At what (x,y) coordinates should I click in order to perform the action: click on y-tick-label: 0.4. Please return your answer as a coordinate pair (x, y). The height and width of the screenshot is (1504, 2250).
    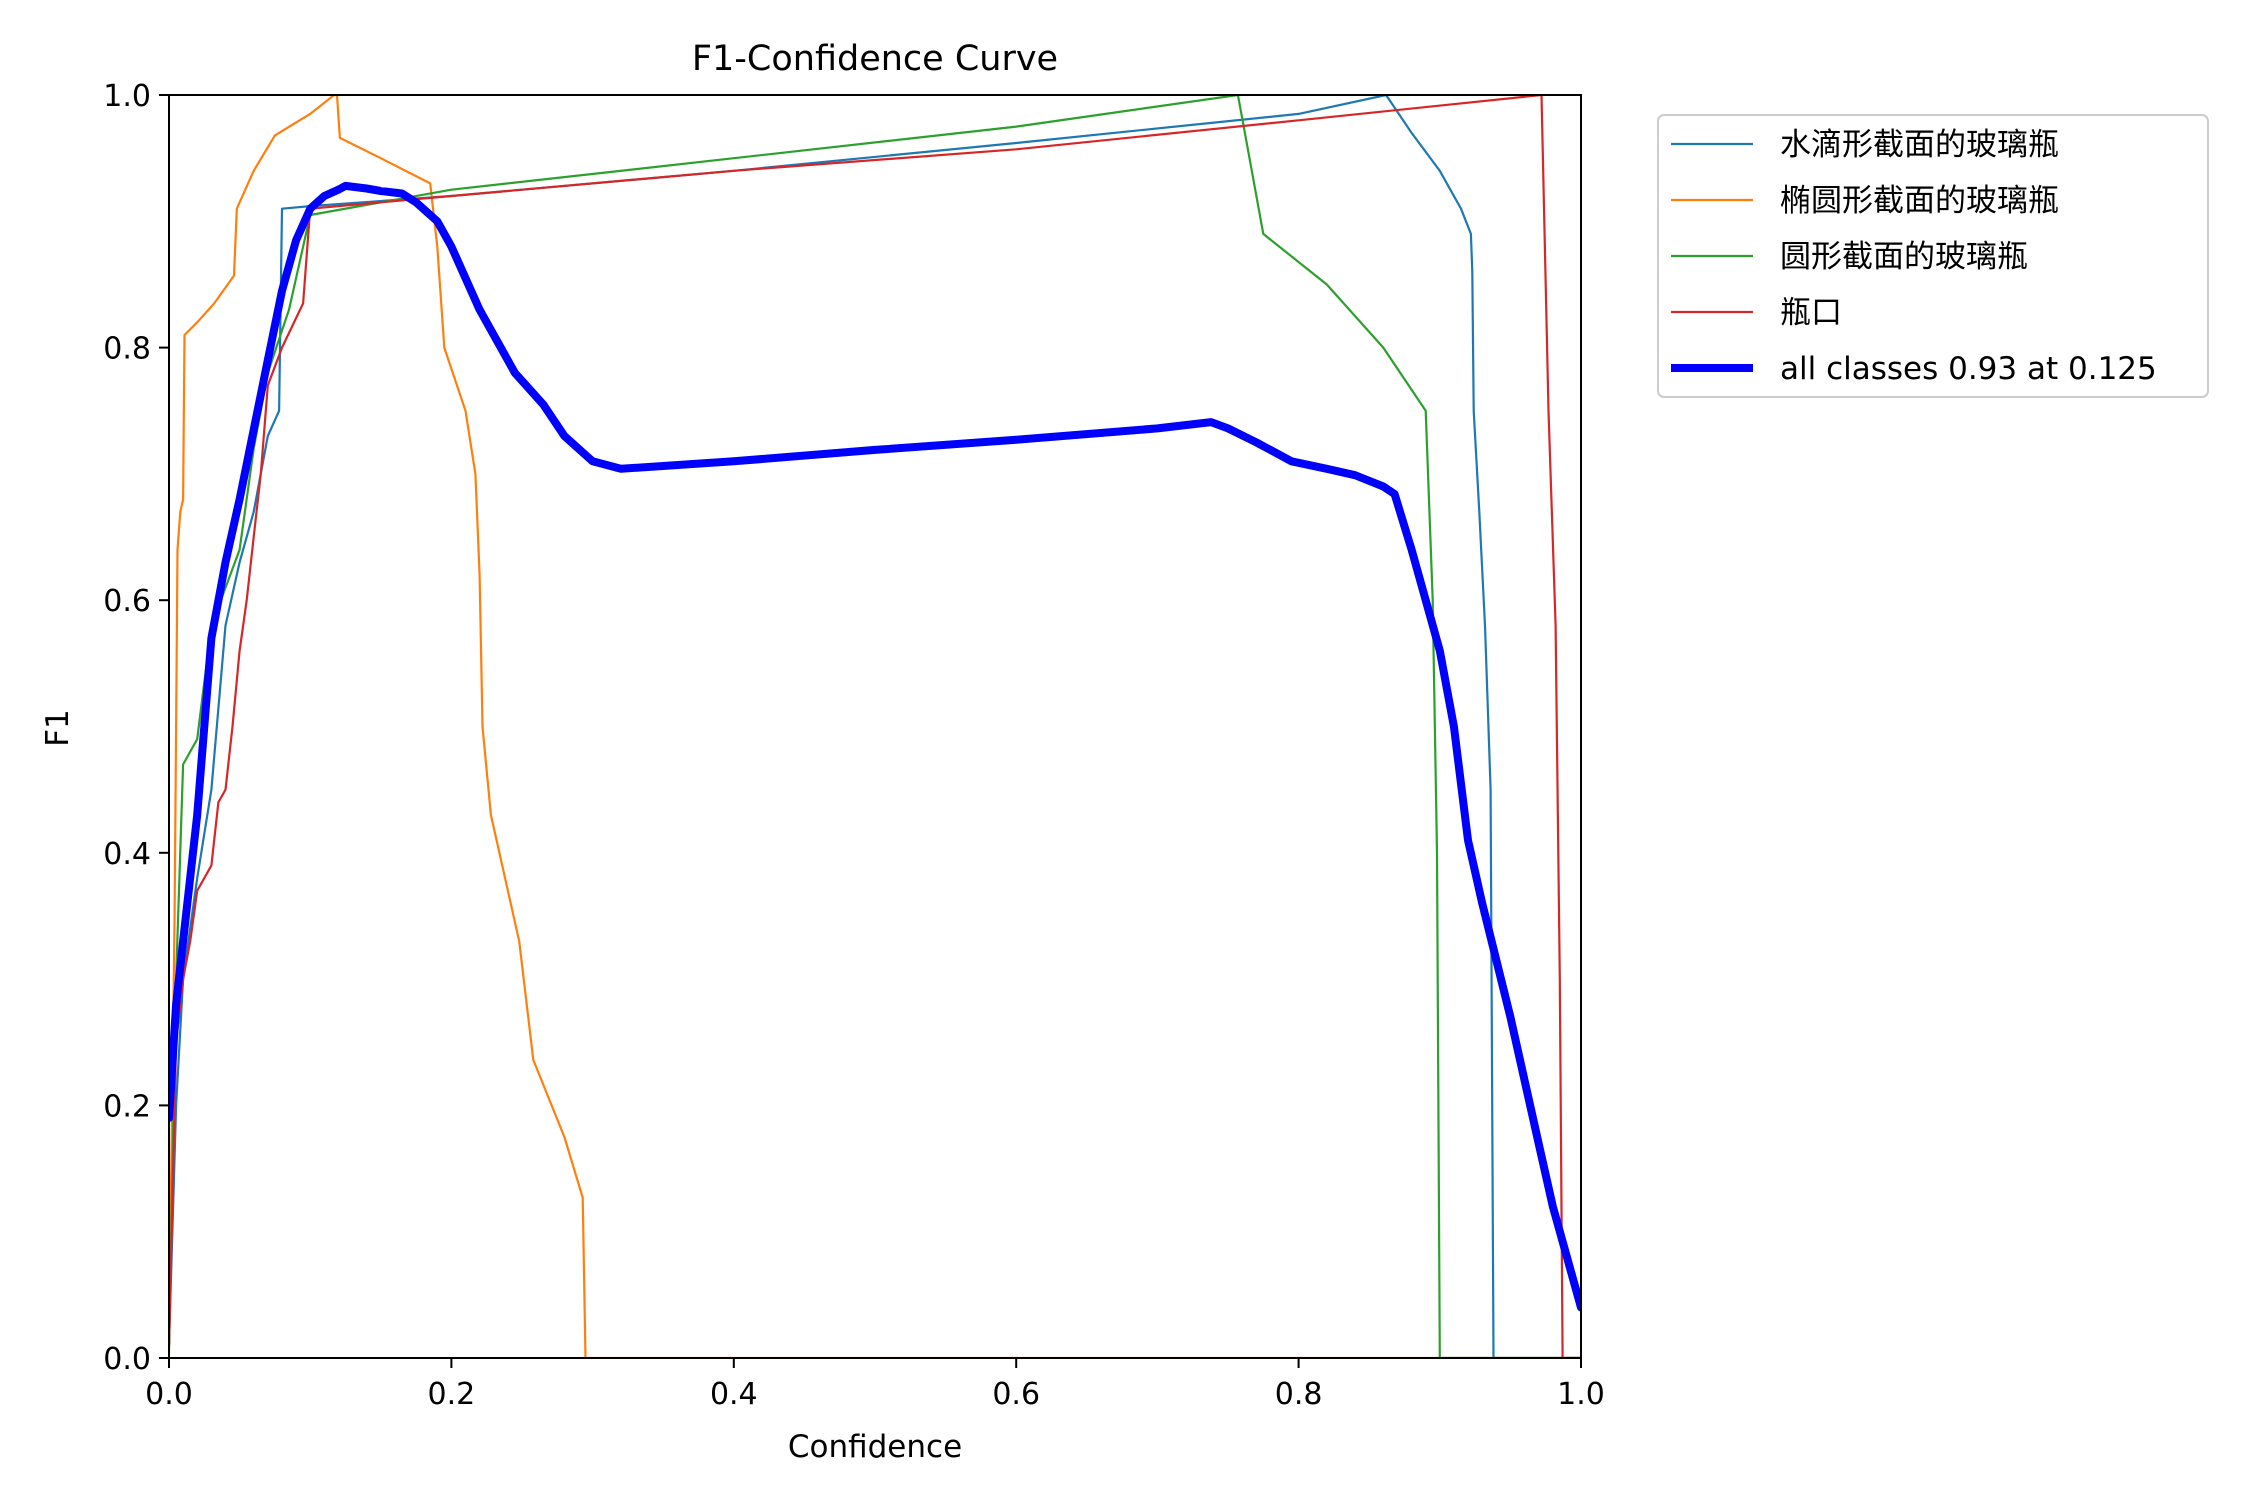
    Looking at the image, I should click on (127, 854).